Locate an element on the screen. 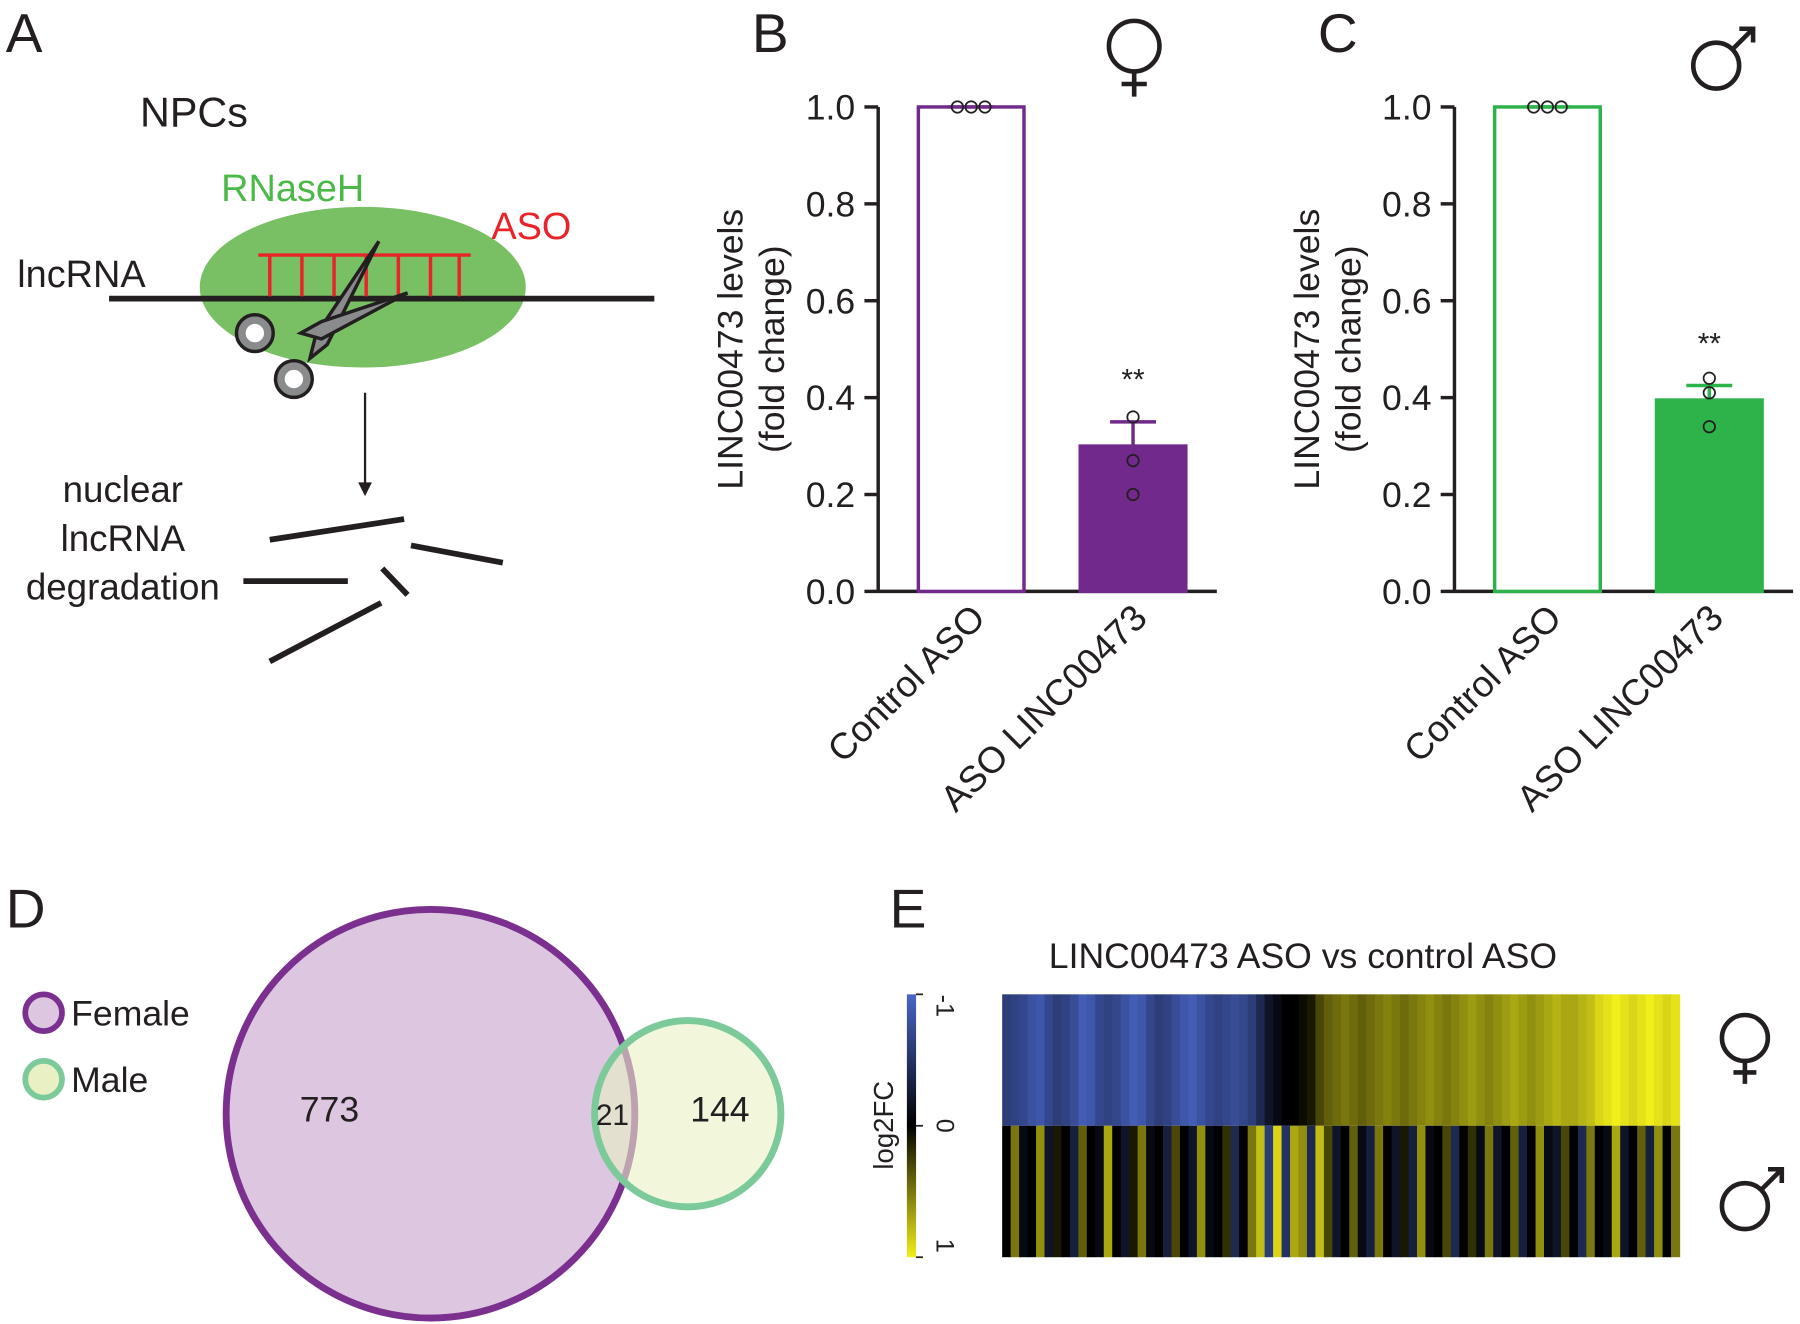 The image size is (1800, 1324). panel-label: D is located at coordinates (26, 909).